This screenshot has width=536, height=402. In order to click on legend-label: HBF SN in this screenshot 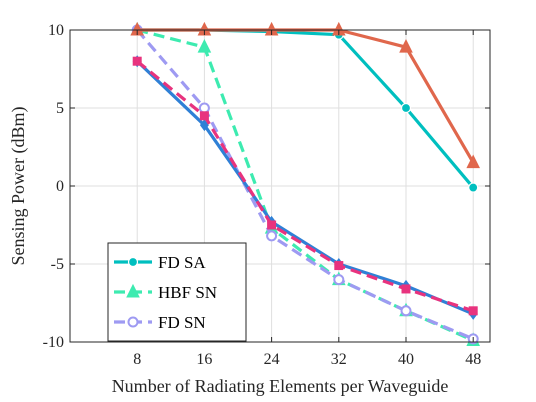, I will do `click(187, 292)`.